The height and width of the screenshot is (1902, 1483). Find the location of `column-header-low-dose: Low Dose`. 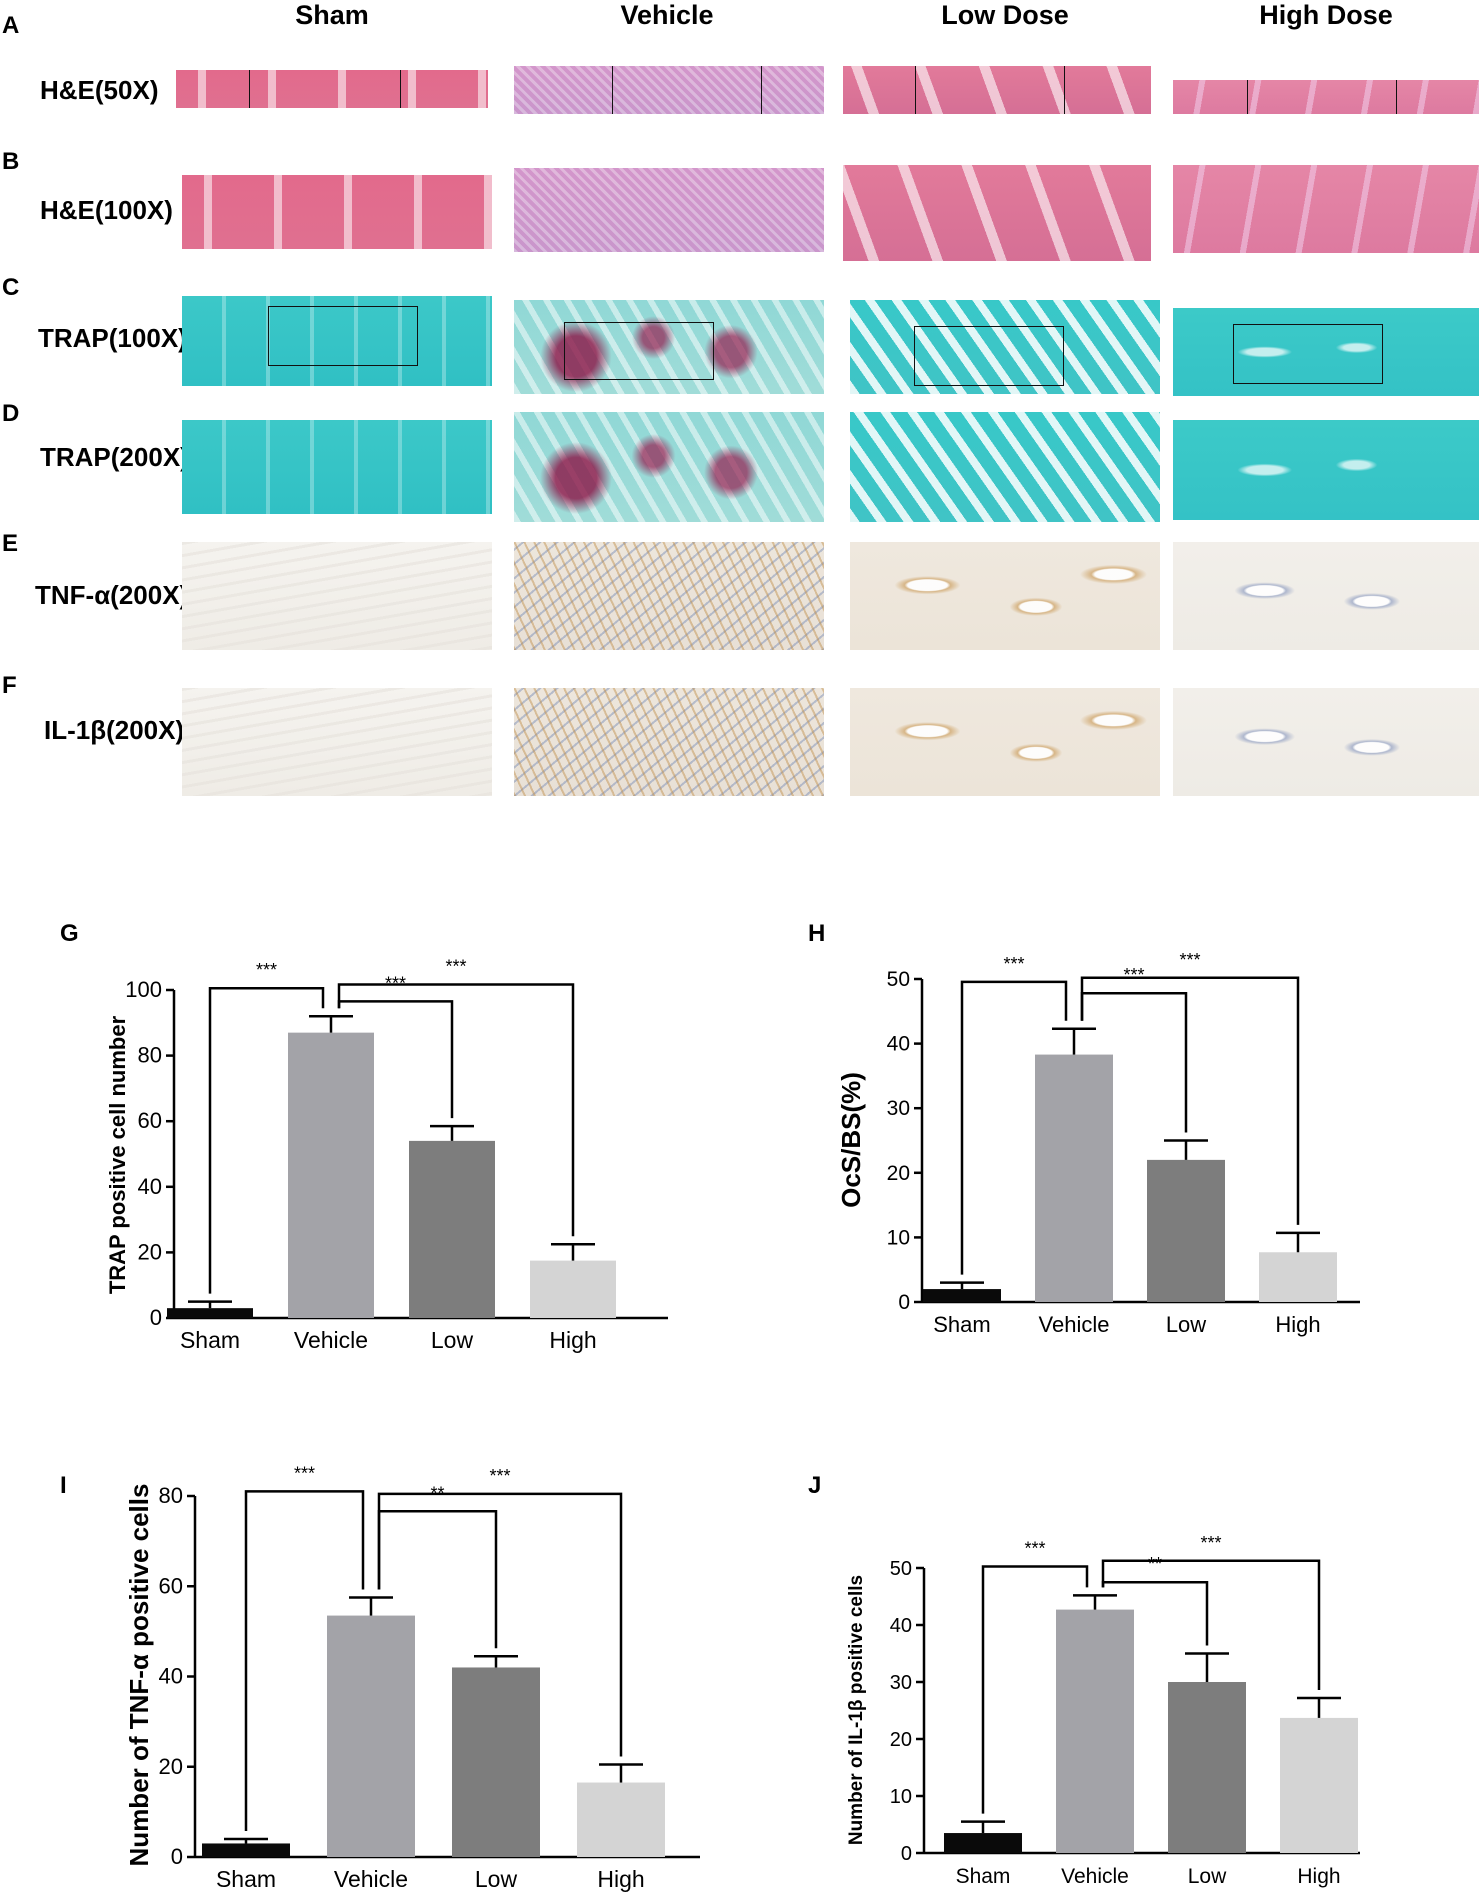

column-header-low-dose: Low Dose is located at coordinates (1005, 15).